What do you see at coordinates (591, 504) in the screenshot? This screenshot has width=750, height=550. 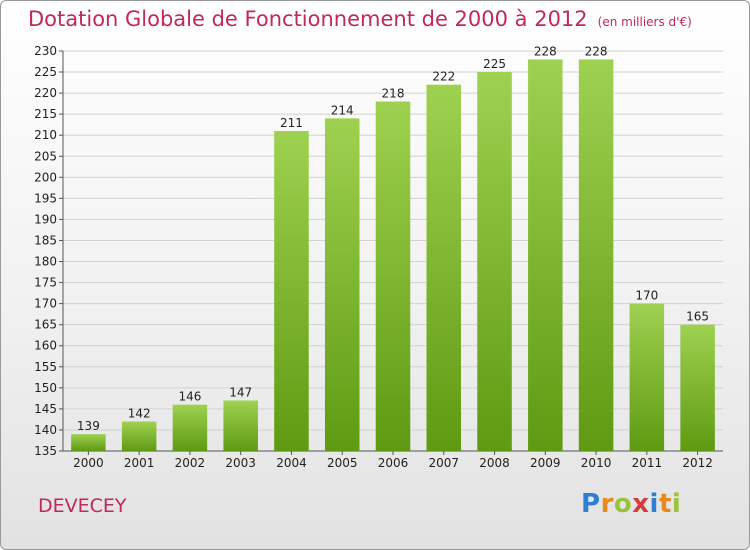 I see `logo-letter: P` at bounding box center [591, 504].